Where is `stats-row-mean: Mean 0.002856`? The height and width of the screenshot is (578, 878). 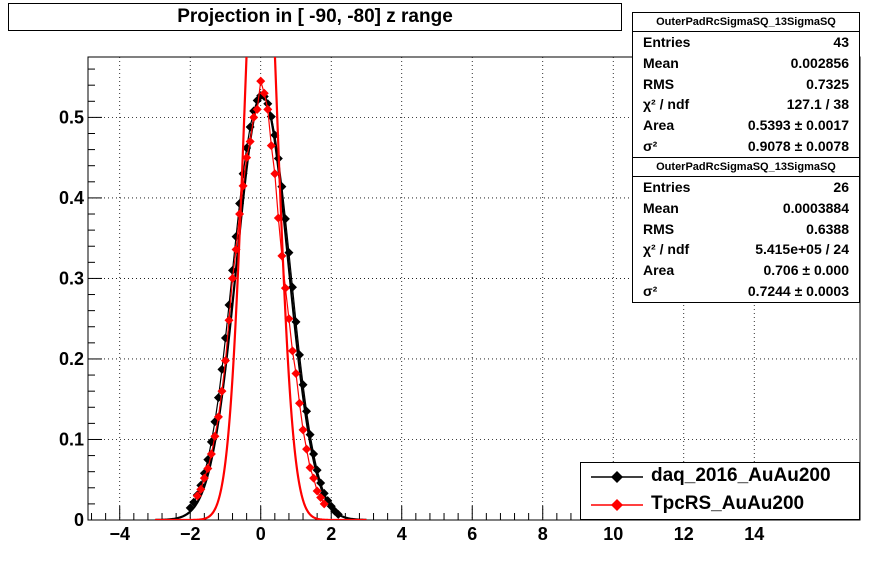
stats-row-mean: Mean 0.002856 is located at coordinates (746, 63).